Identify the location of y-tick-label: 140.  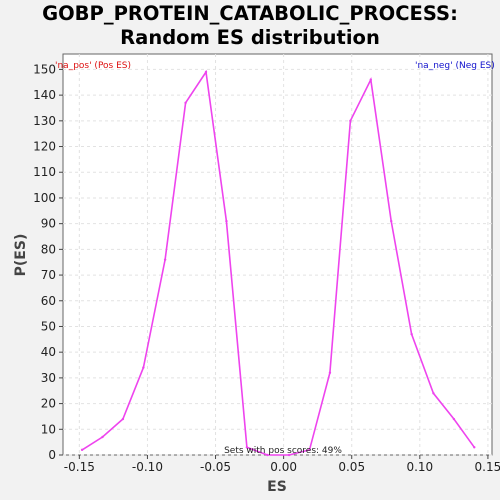
(44, 95).